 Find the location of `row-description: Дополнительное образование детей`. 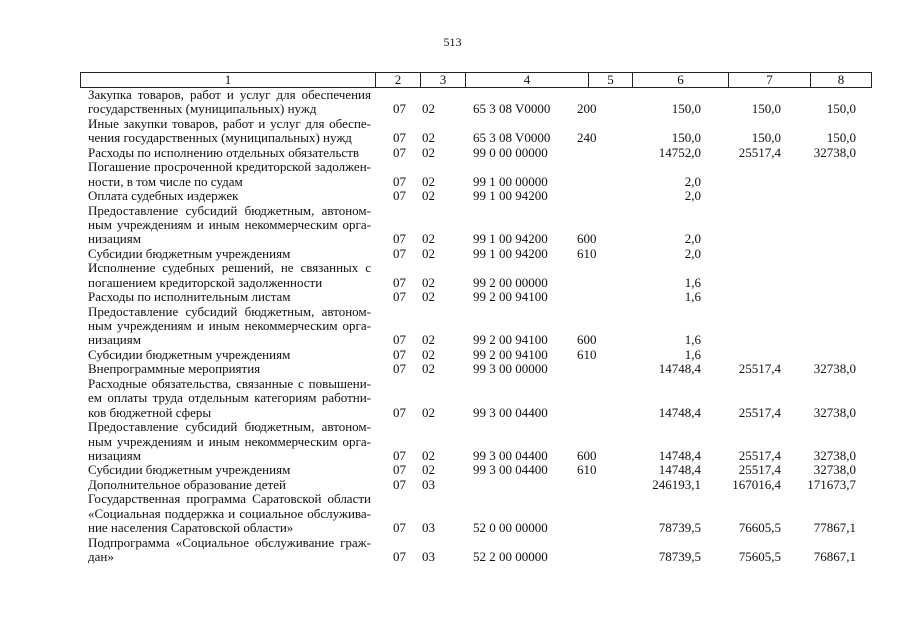

row-description: Дополнительное образование детей is located at coordinates (229, 484).